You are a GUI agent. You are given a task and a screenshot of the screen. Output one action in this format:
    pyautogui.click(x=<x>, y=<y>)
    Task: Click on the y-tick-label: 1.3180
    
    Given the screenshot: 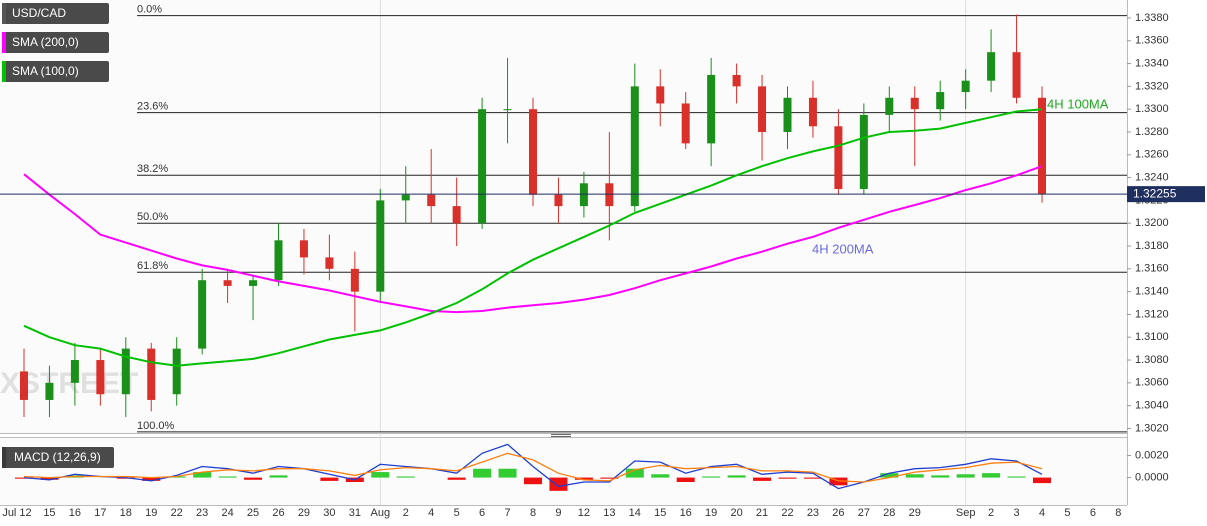 What is the action you would take?
    pyautogui.click(x=1152, y=246)
    